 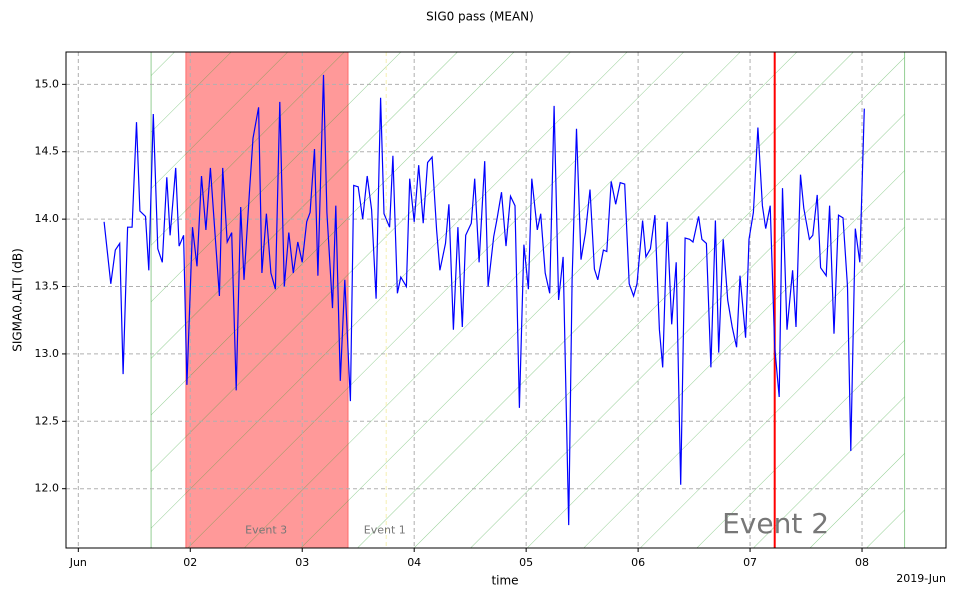 I want to click on y-tick-label: 12.0, so click(x=47, y=488).